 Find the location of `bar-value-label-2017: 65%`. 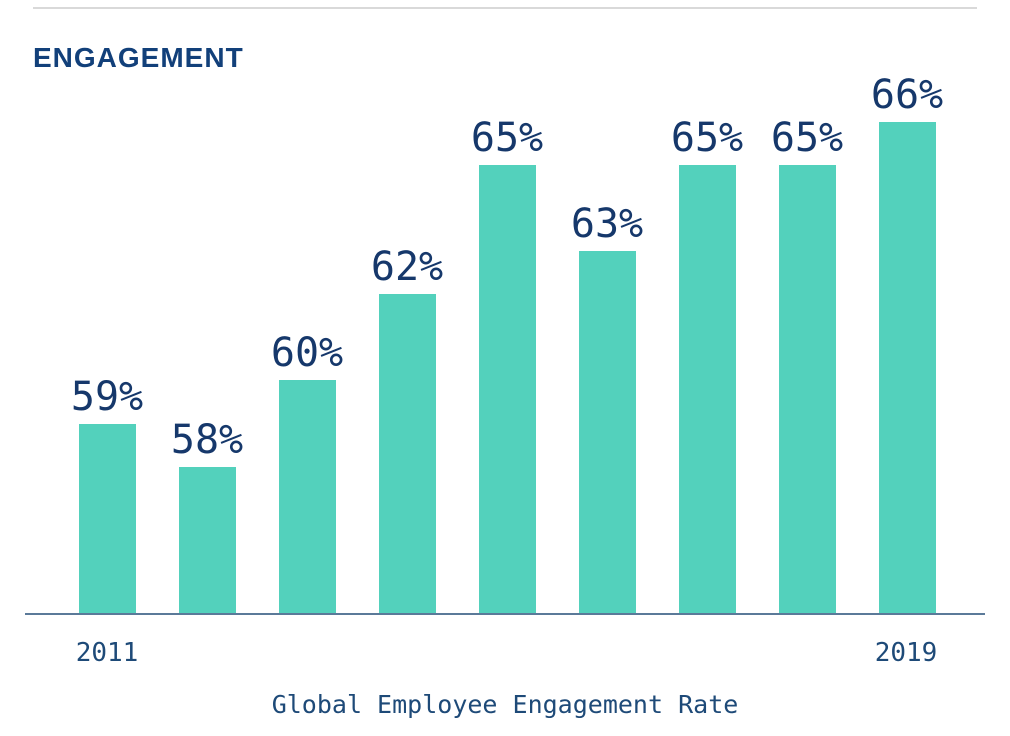

bar-value-label-2017: 65% is located at coordinates (707, 138).